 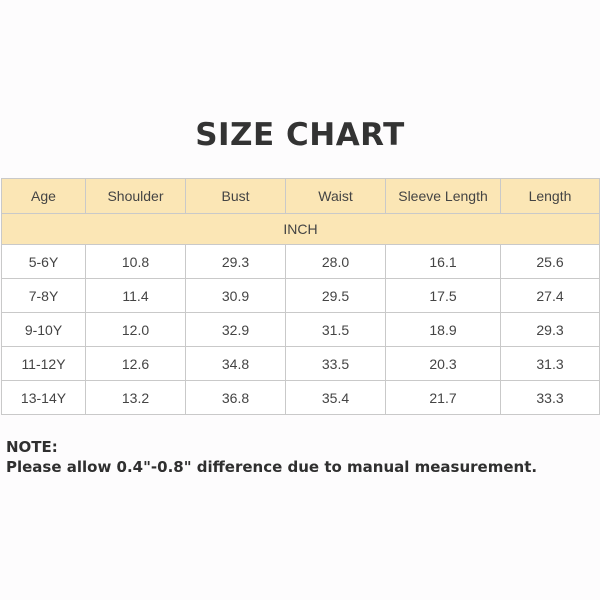 I want to click on table-cell: 13-14Y, so click(x=43, y=397).